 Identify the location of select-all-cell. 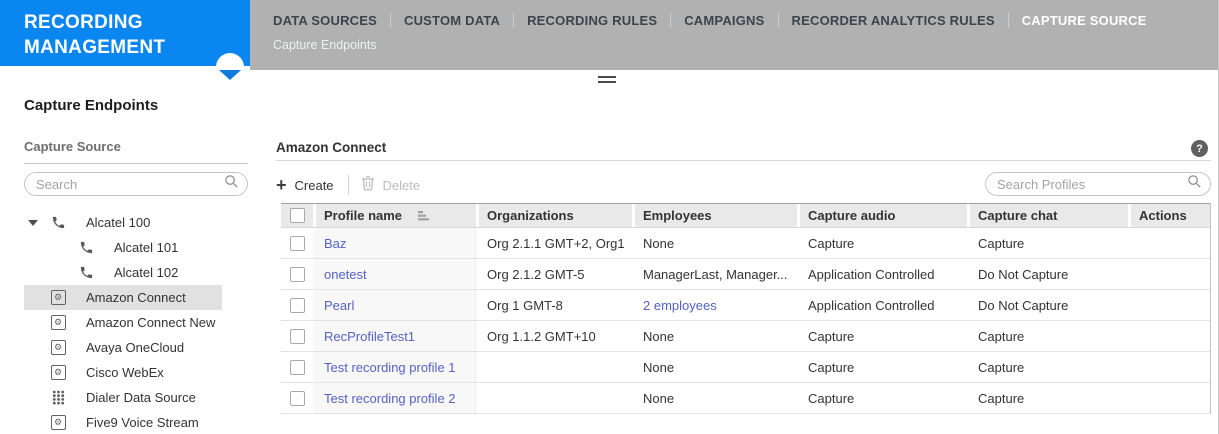
(297, 215).